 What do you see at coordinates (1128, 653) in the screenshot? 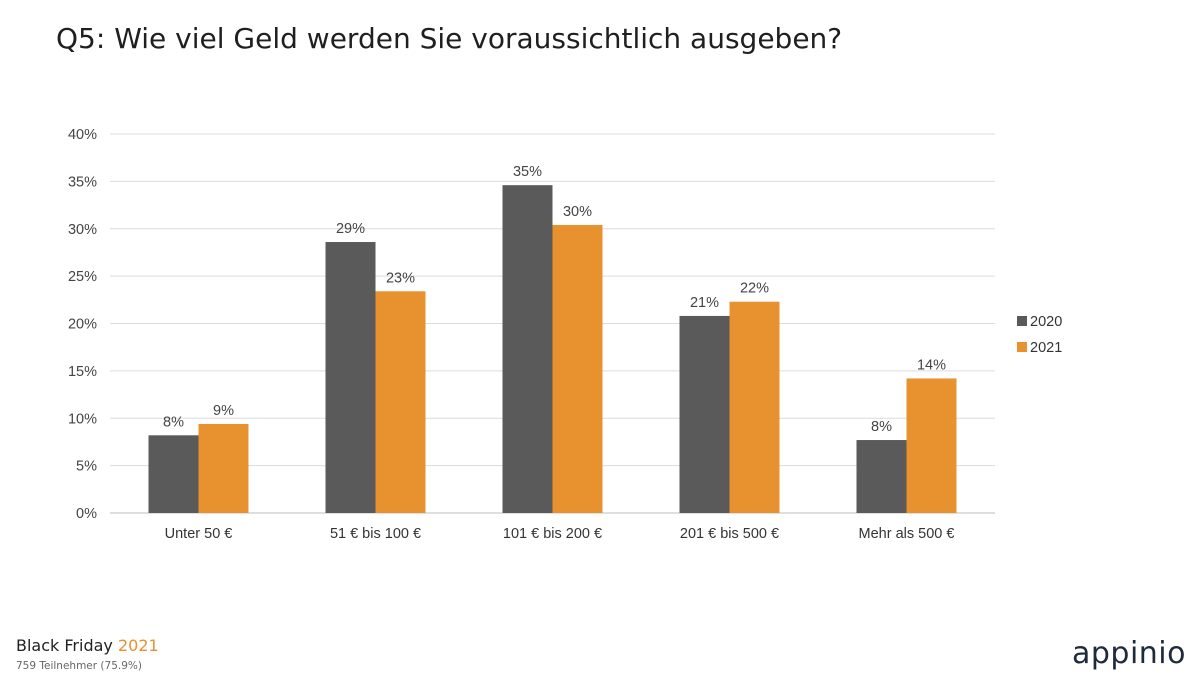
I see `appinio-logo: appinio` at bounding box center [1128, 653].